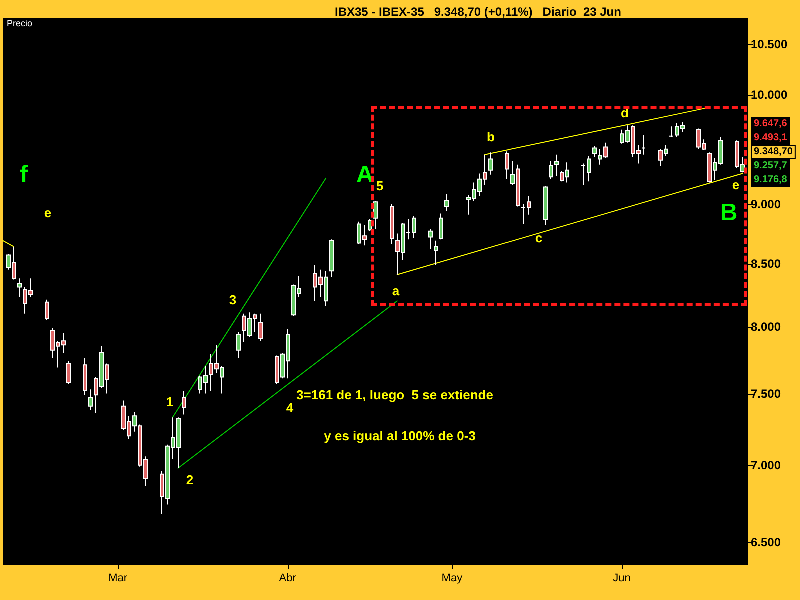 The width and height of the screenshot is (800, 600). Describe the element at coordinates (380, 186) in the screenshot. I see `annotation: 5` at that location.